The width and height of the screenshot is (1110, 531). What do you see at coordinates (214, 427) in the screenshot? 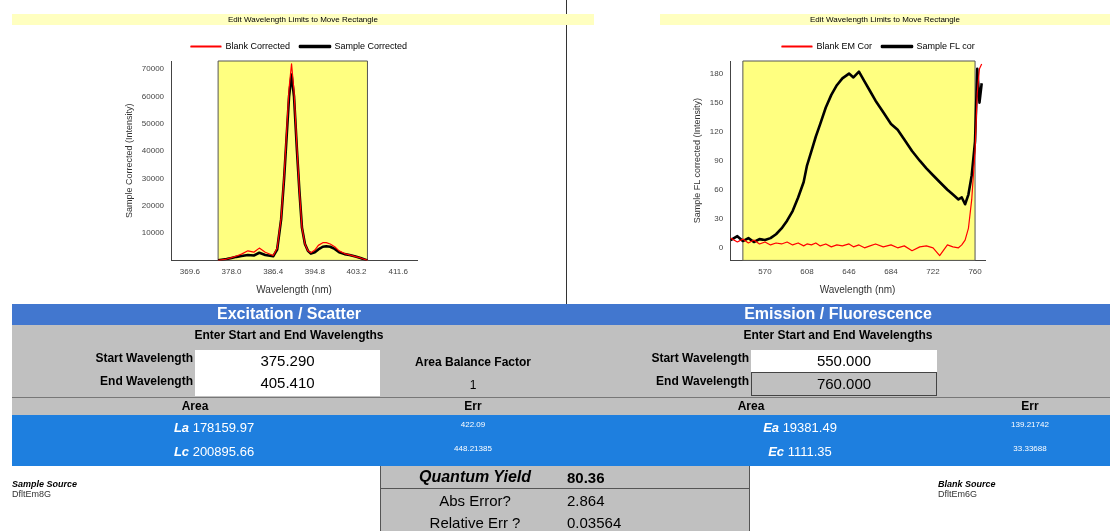
I see `text: La 178159.97` at bounding box center [214, 427].